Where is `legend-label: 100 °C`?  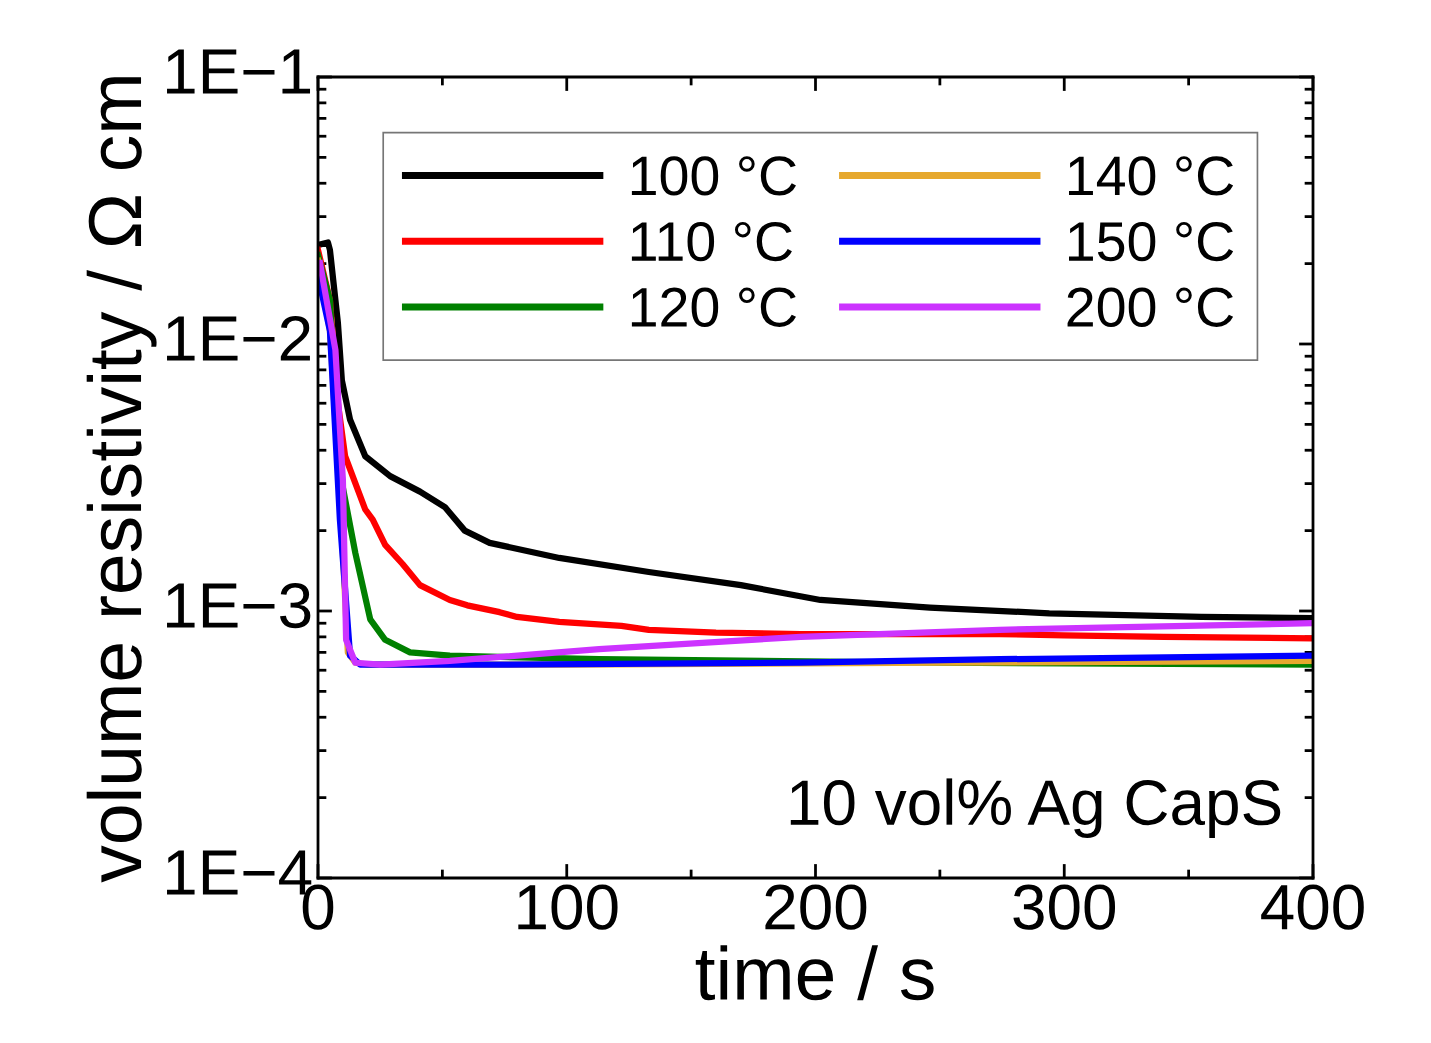 legend-label: 100 °C is located at coordinates (713, 176).